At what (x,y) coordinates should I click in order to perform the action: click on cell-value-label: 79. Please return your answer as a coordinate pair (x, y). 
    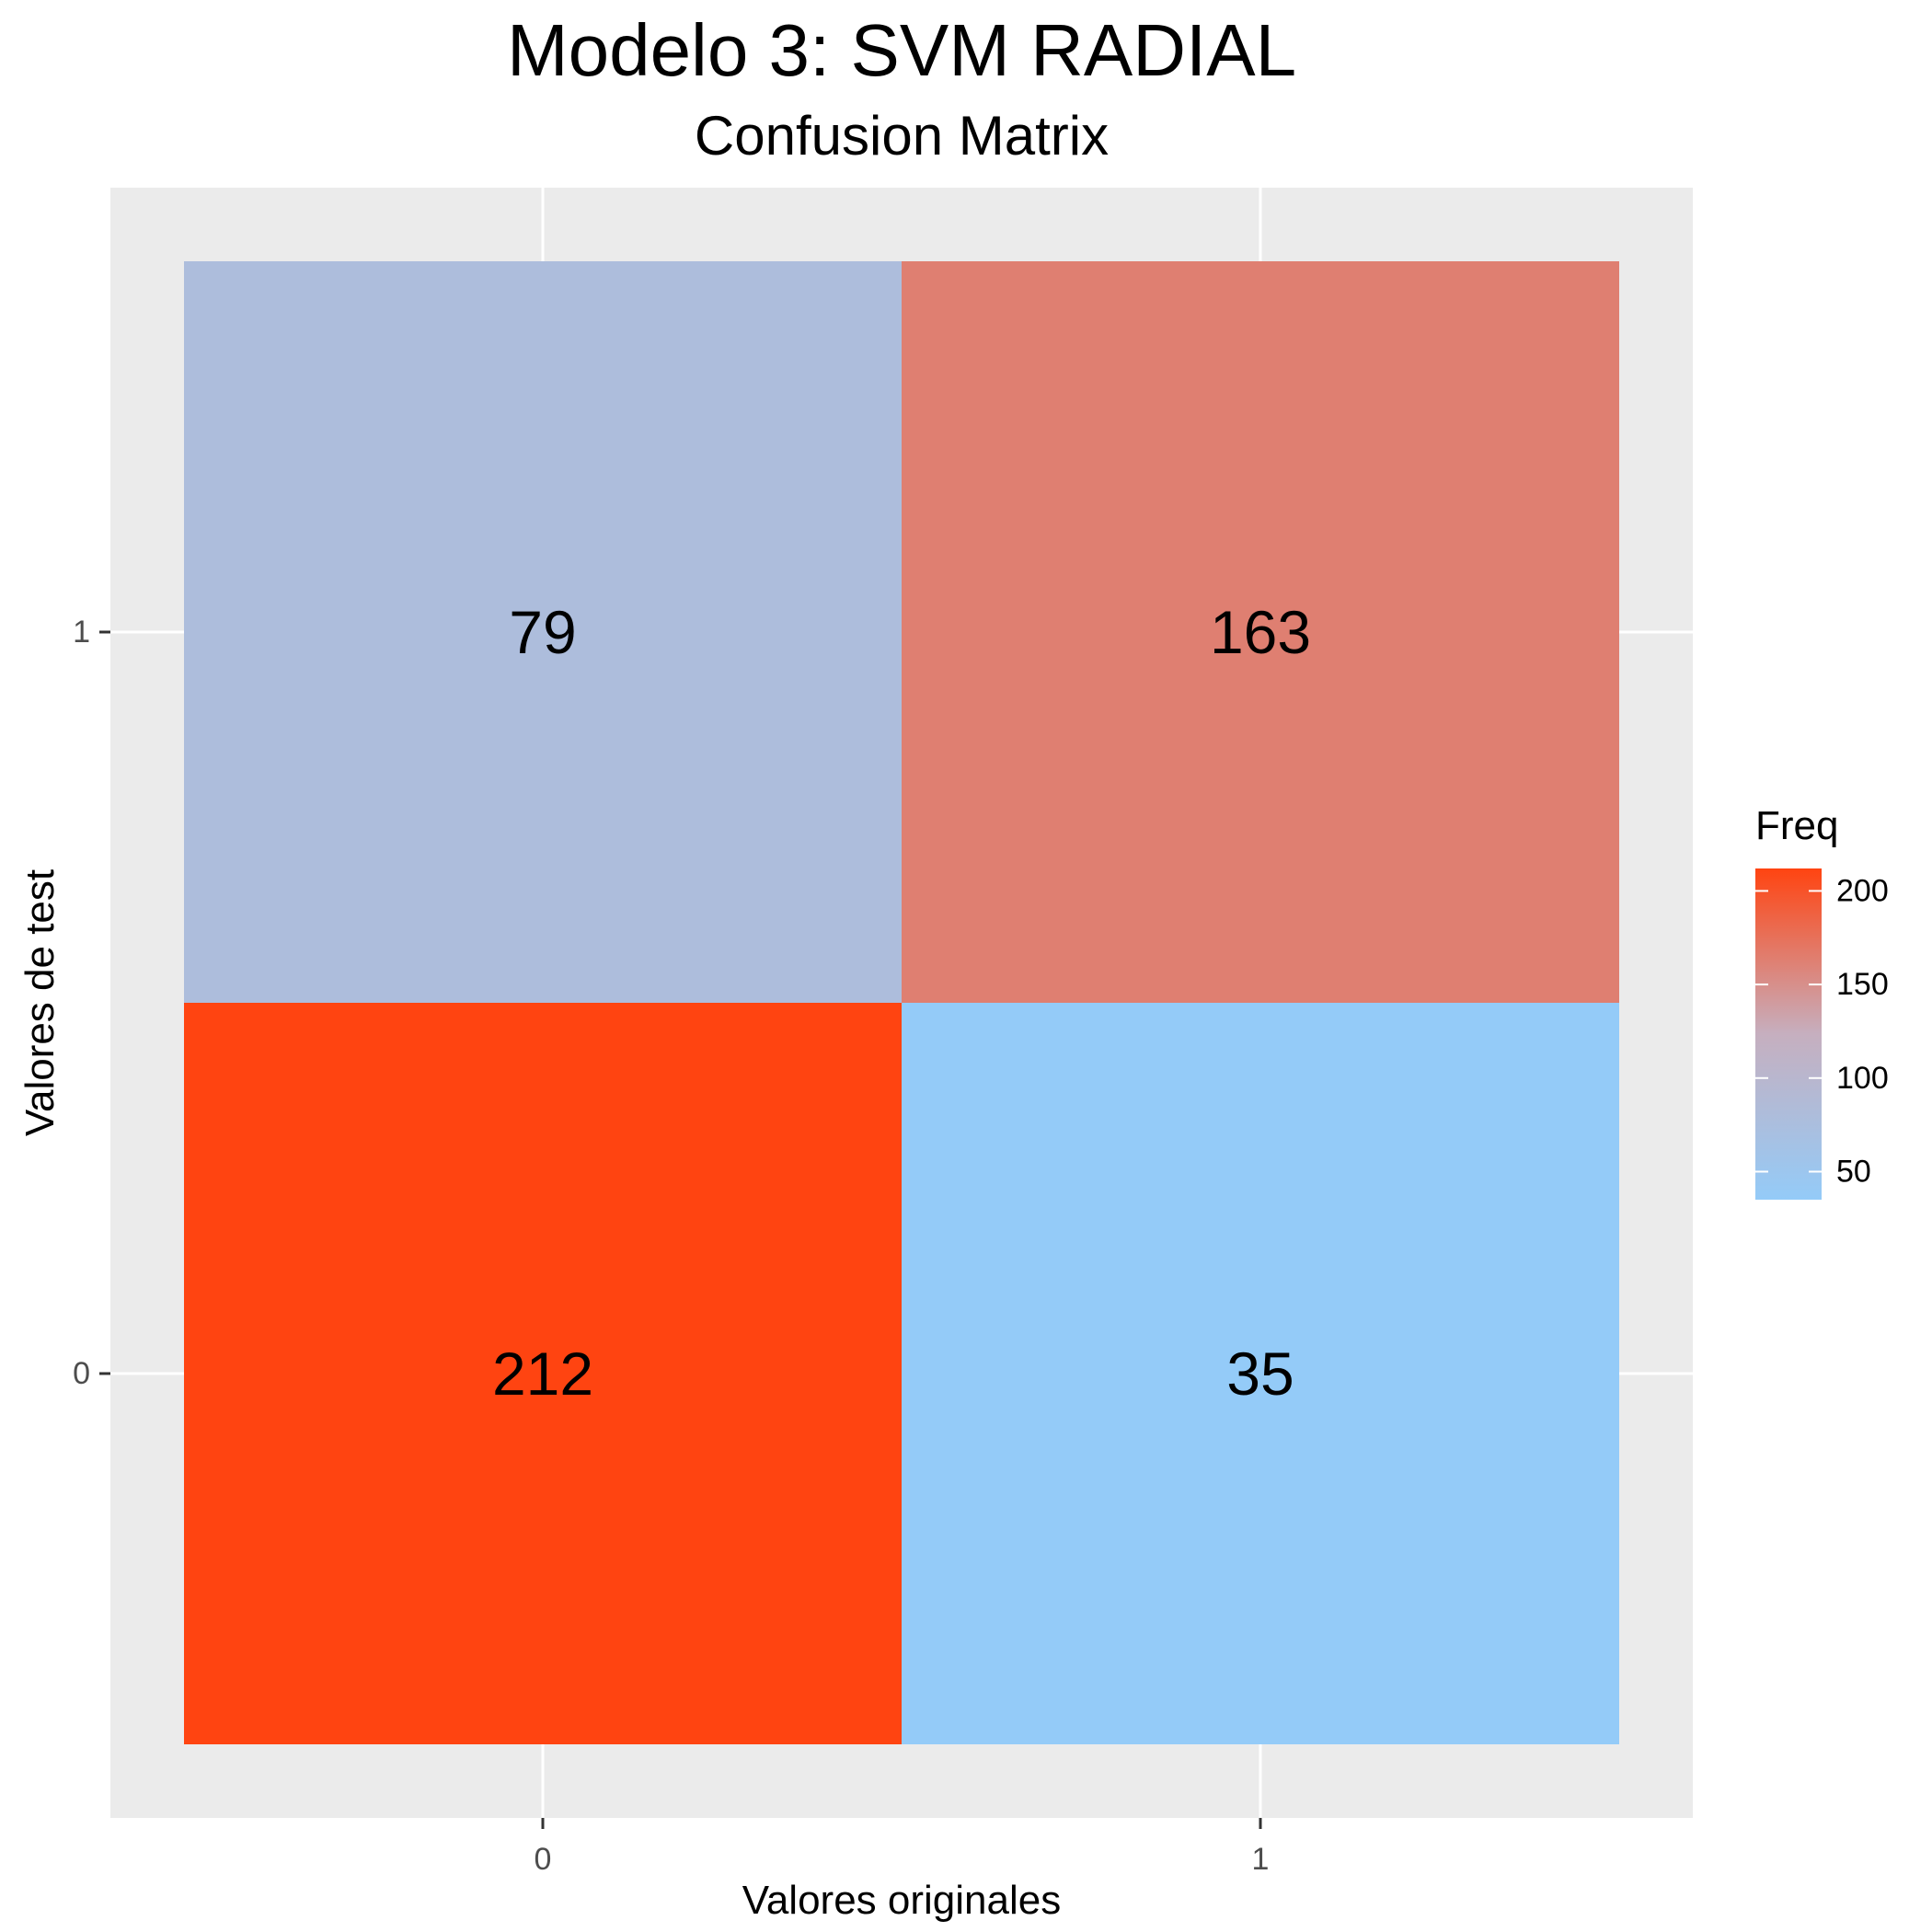
    Looking at the image, I should click on (542, 632).